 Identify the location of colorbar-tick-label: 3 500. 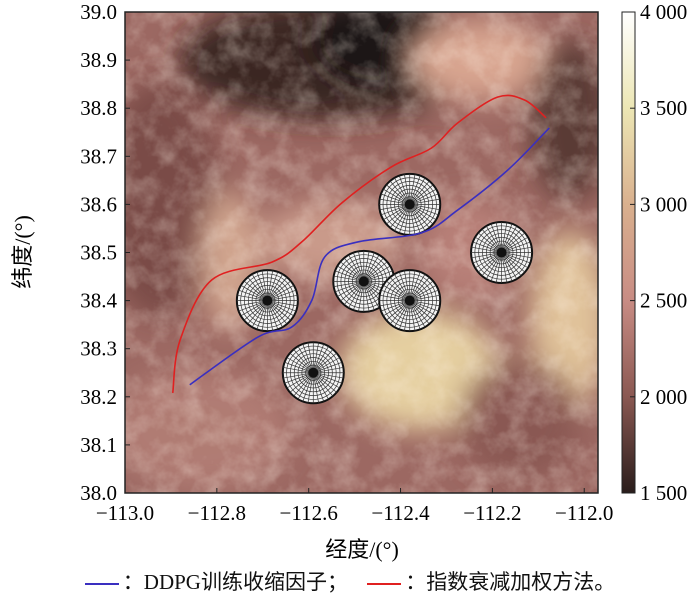
(663, 108).